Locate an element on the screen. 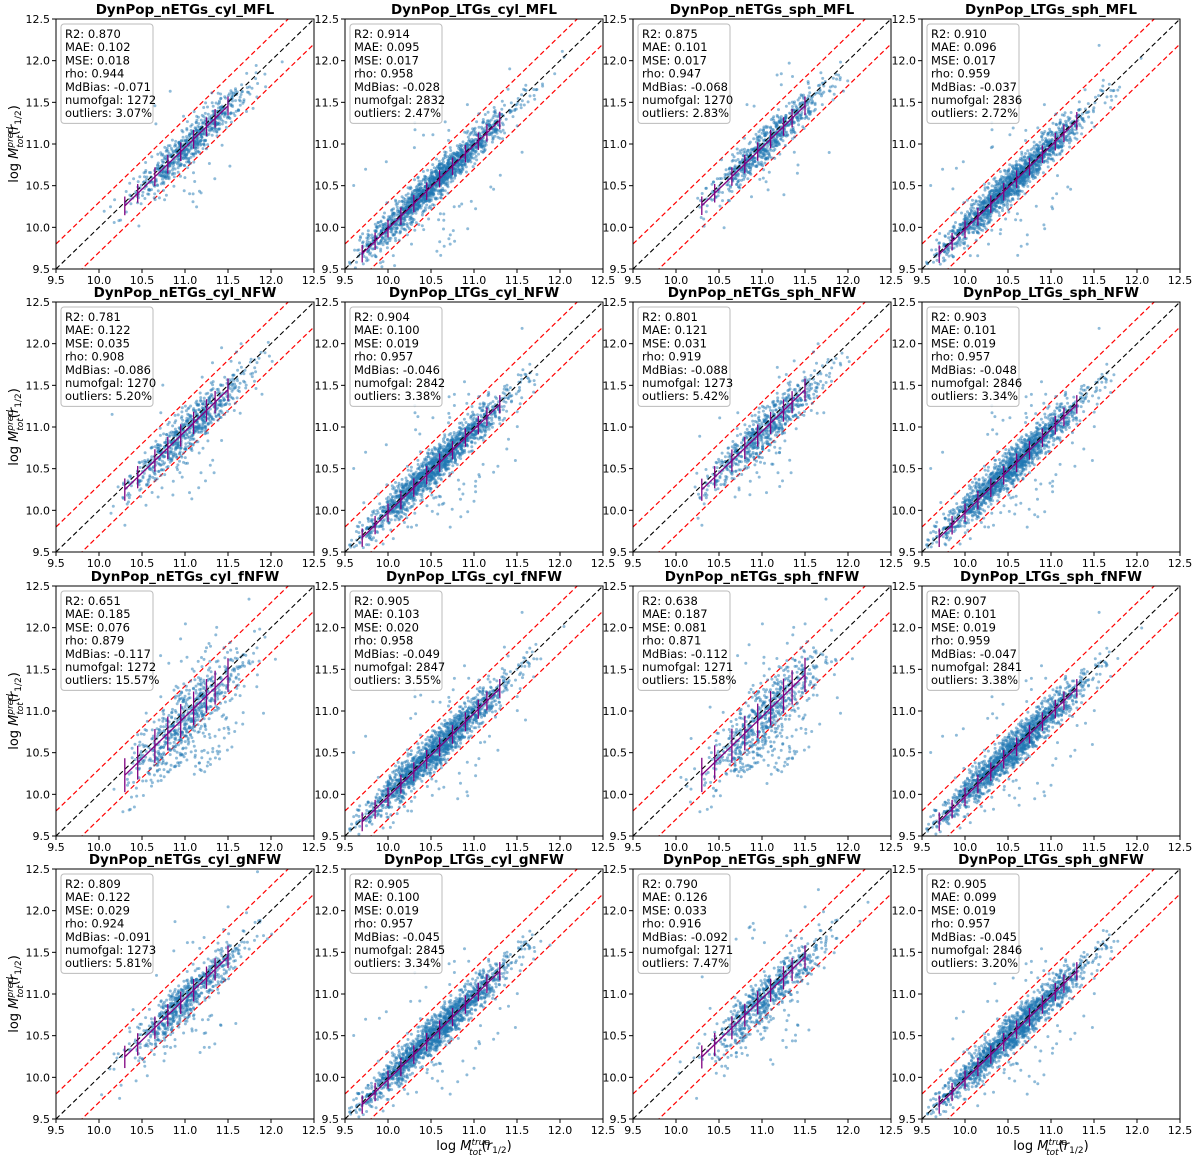  median-line is located at coordinates (1008, 187).